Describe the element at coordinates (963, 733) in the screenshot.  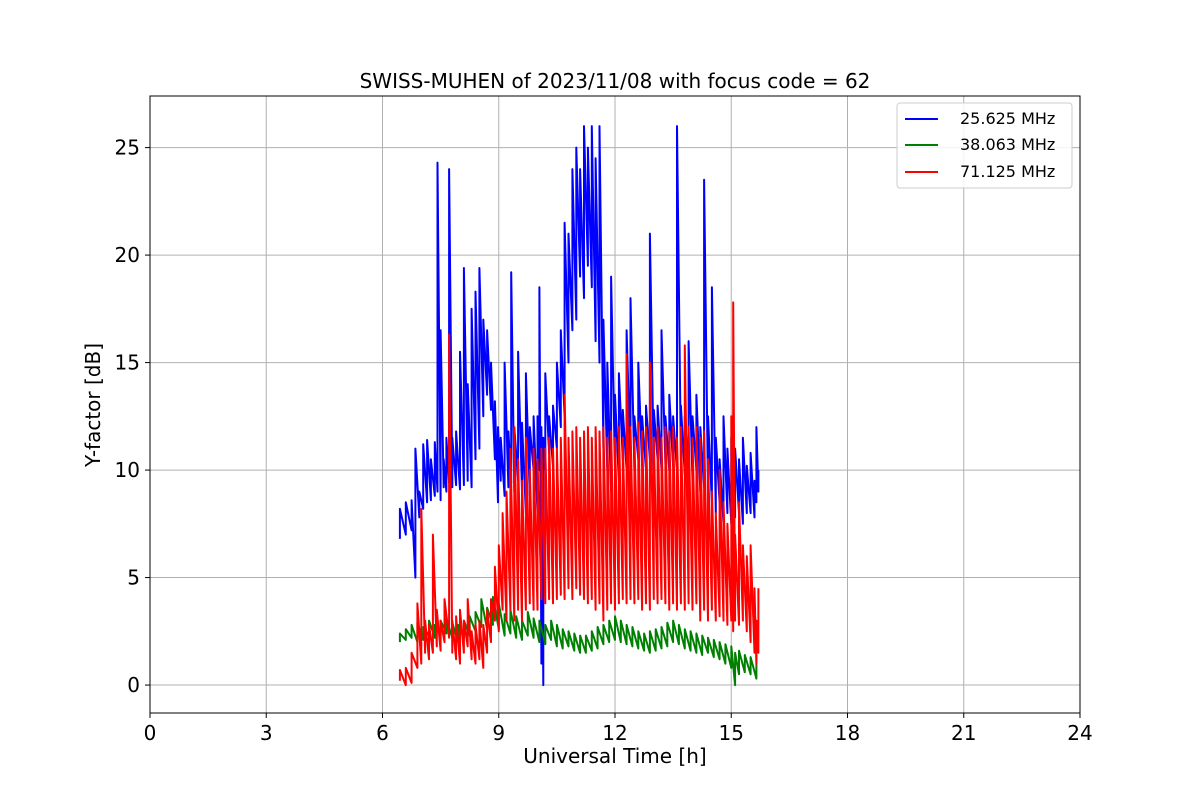
I see `x-tick-label: 21` at that location.